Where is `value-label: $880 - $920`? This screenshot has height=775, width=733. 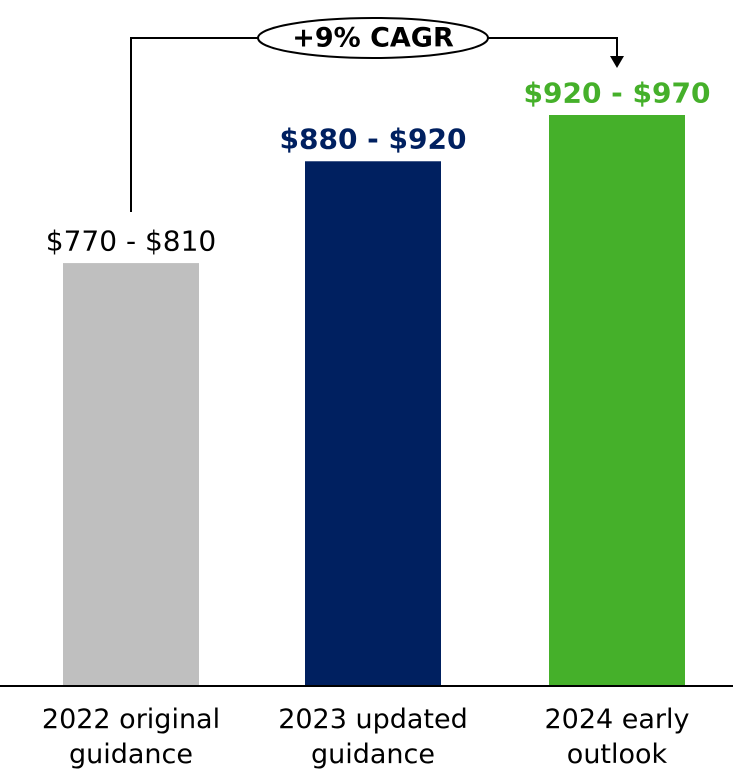
value-label: $880 - $920 is located at coordinates (373, 139).